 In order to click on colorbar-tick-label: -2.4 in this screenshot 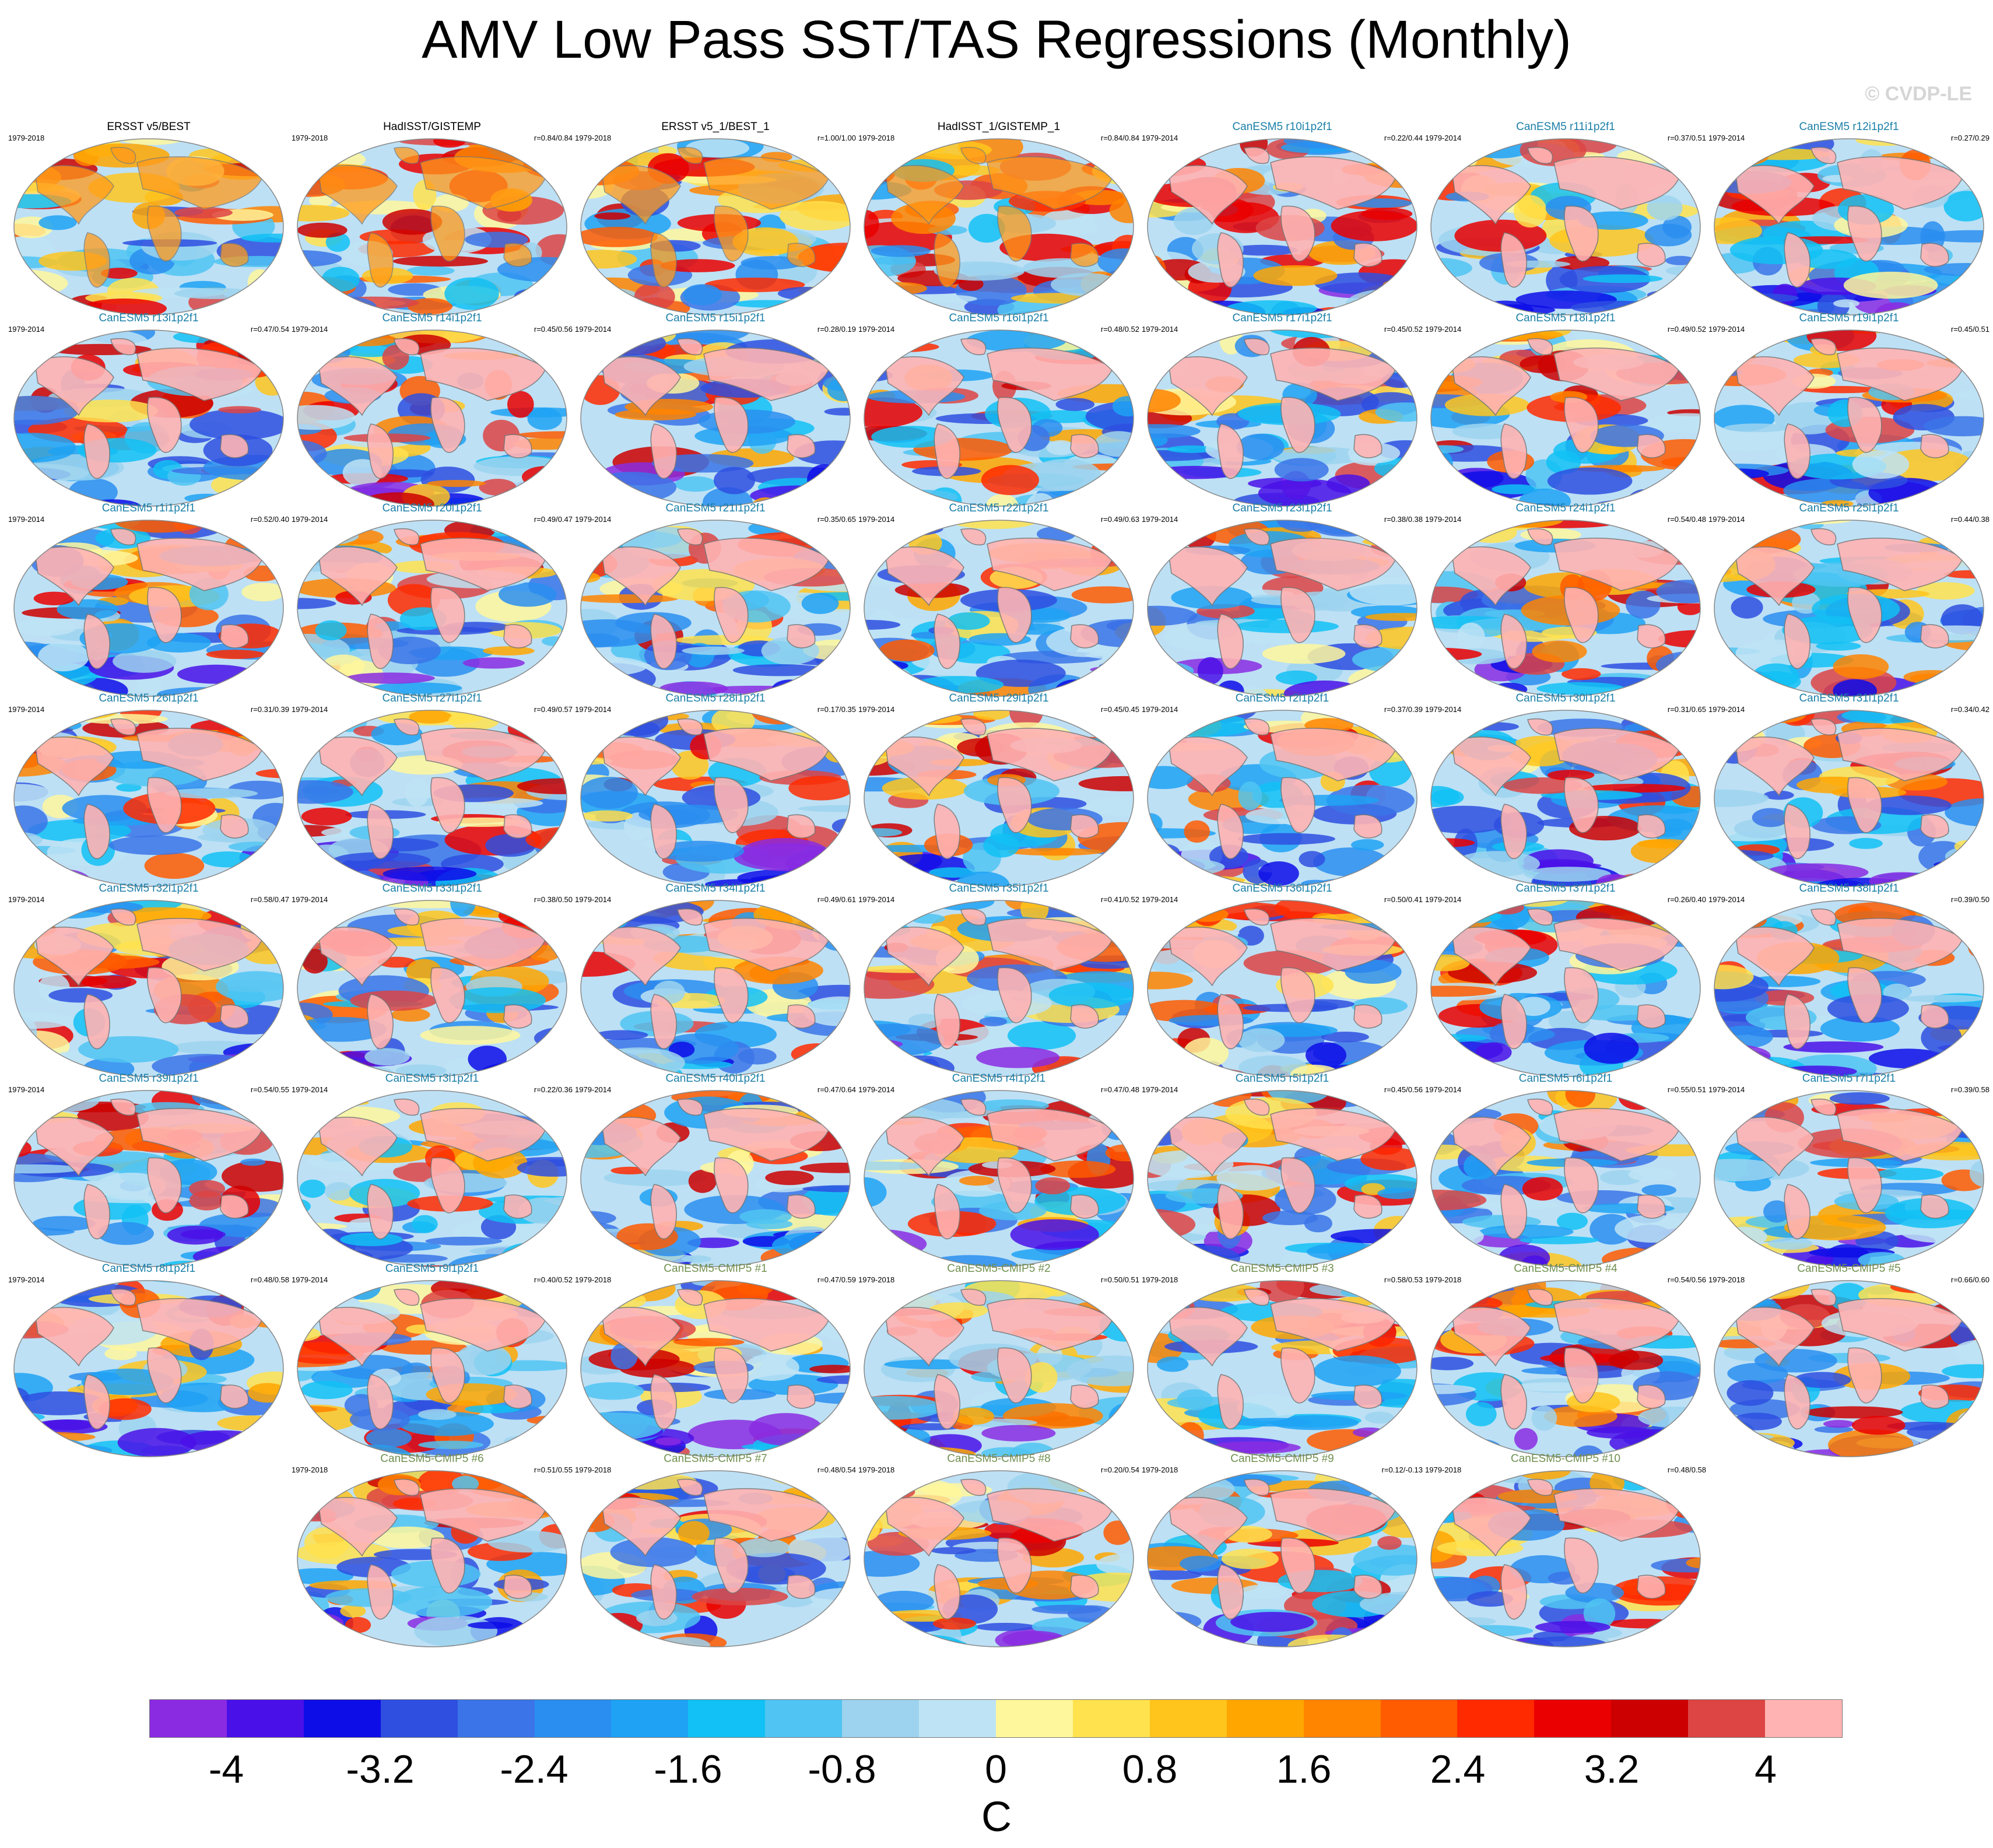, I will do `click(534, 1769)`.